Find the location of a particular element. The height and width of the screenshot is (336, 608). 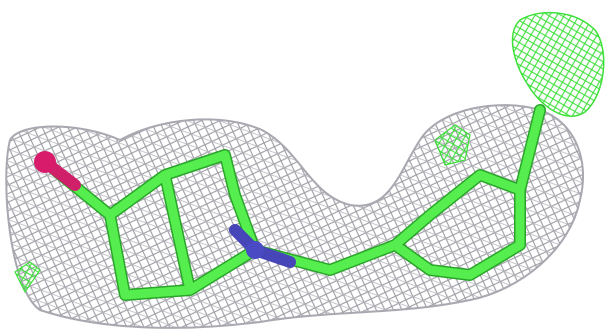

oxygen-atom is located at coordinates (45, 162).